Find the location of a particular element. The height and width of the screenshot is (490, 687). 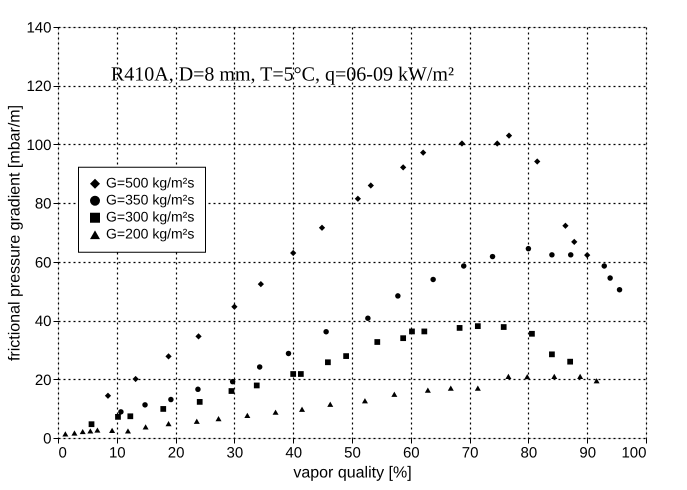

x-tick-label: 70 is located at coordinates (470, 453).